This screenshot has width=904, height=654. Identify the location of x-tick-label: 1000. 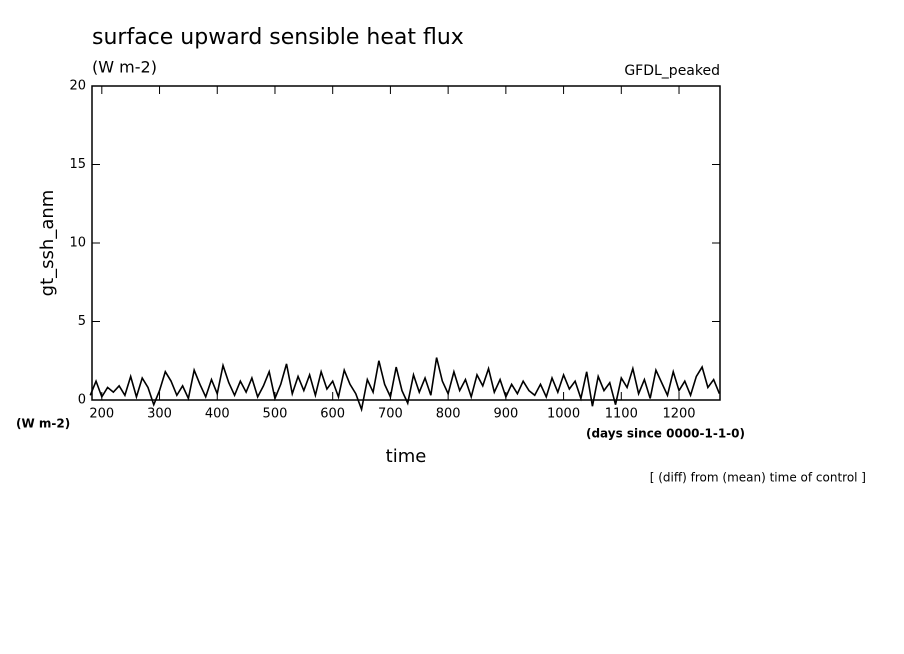
(563, 414).